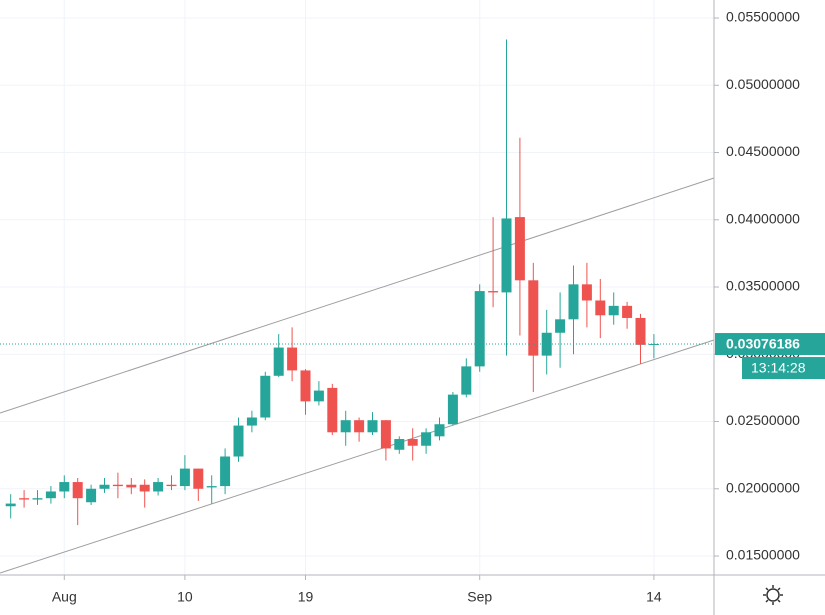 This screenshot has height=615, width=825. I want to click on settings-icon, so click(773, 595).